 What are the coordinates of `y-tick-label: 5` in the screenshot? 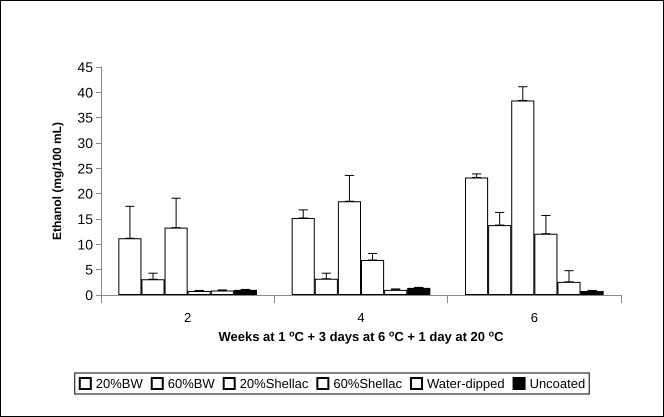 It's located at (89, 270).